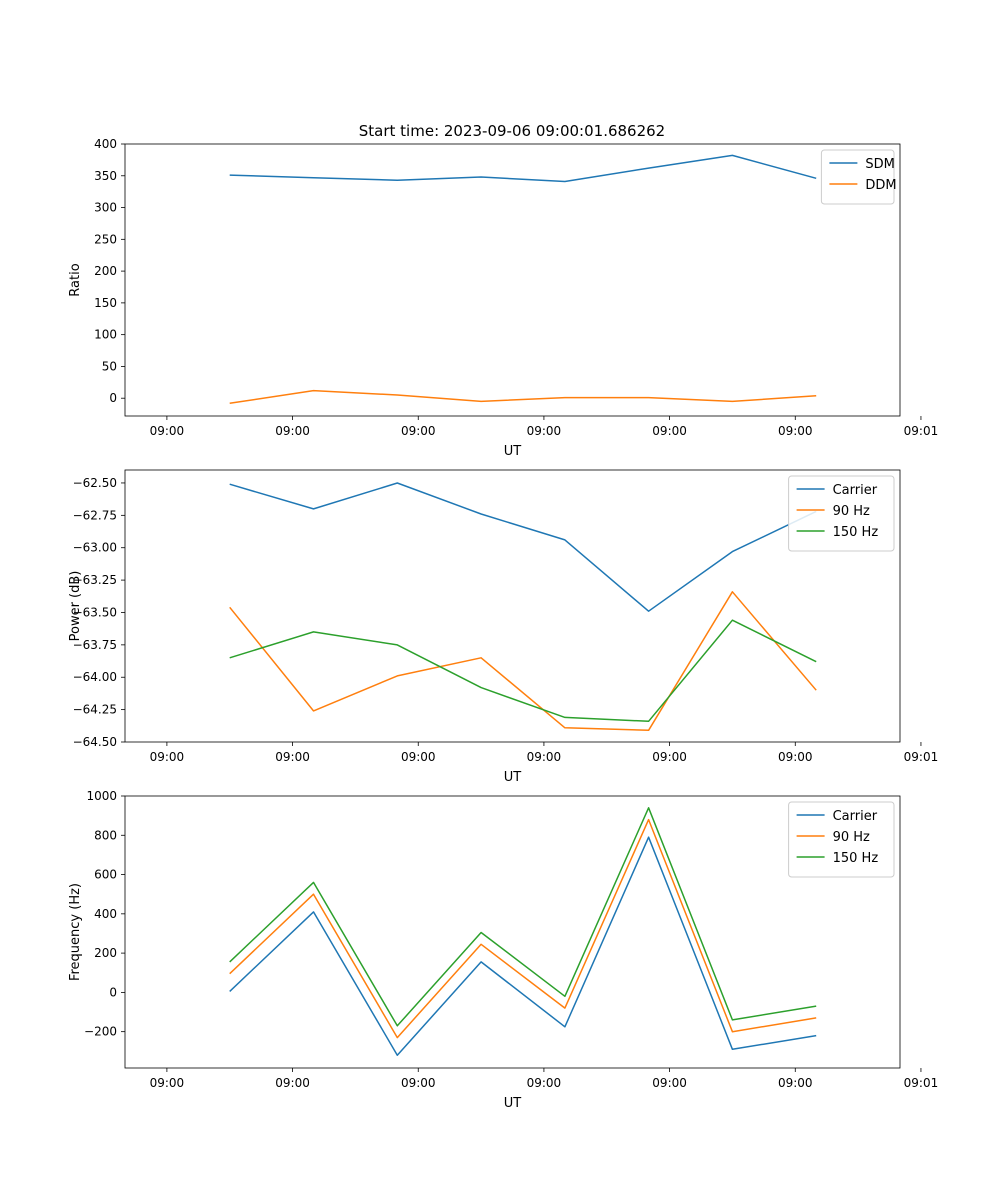 The height and width of the screenshot is (1200, 1000). I want to click on ratio-y-tick-label: 100, so click(105, 335).